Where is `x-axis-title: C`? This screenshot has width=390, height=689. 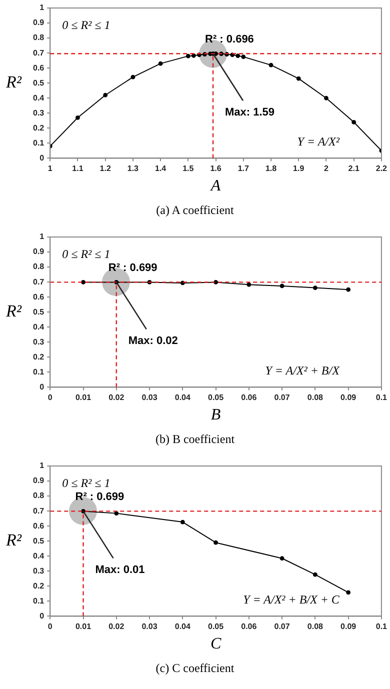
x-axis-title: C is located at coordinates (216, 644).